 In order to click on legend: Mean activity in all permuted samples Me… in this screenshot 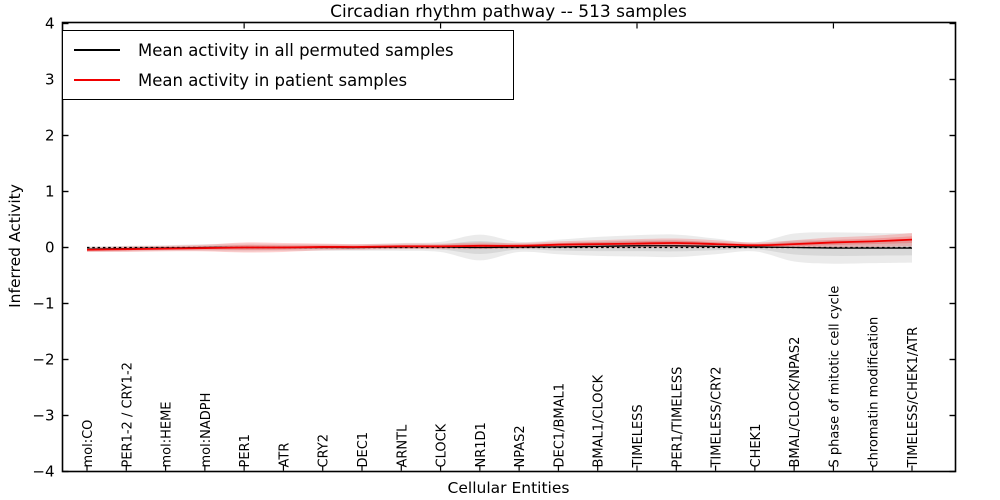, I will do `click(288, 65)`.